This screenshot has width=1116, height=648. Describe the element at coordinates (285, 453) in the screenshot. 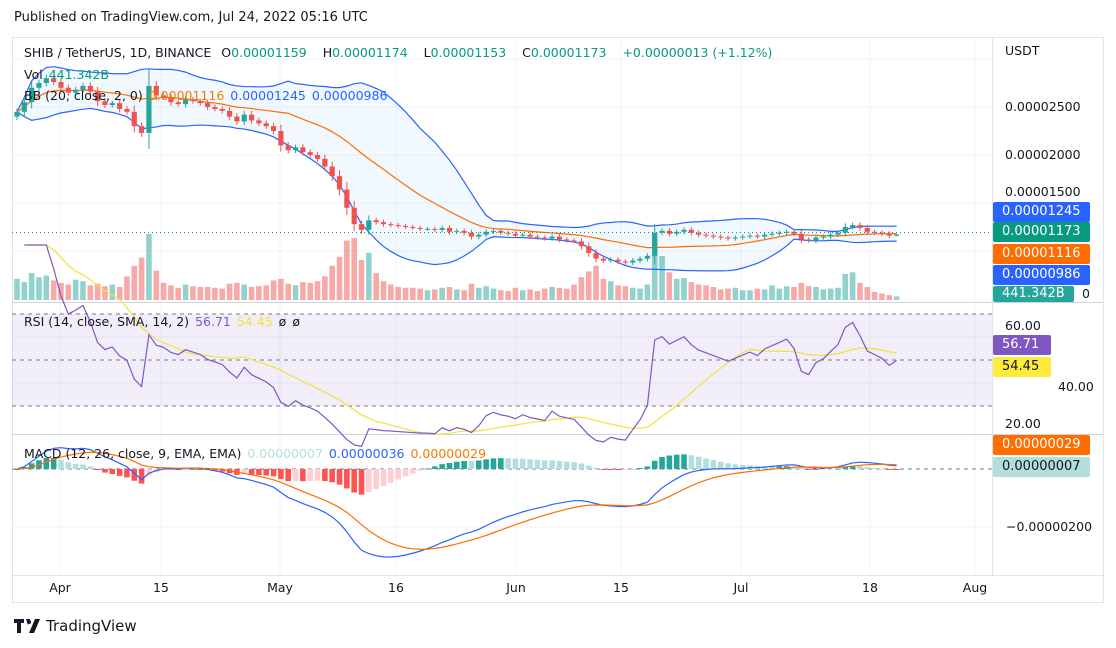

I see `macd-hist-value: 0.00000007` at that location.